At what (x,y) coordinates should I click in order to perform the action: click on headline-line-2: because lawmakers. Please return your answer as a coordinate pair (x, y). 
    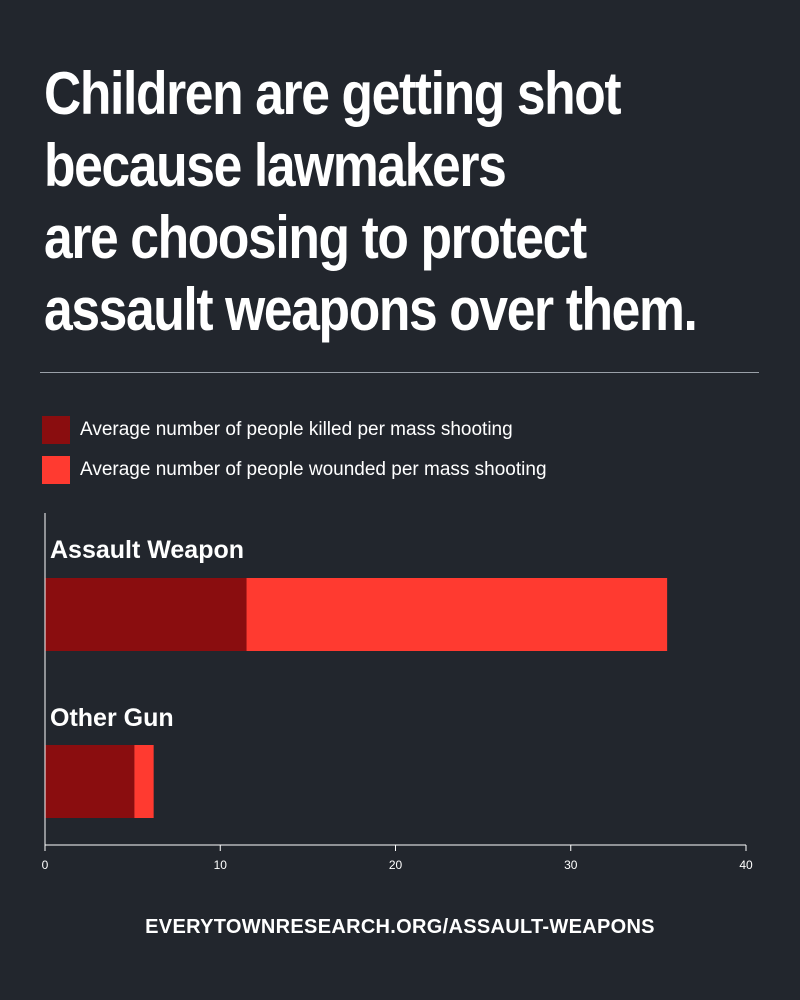
    Looking at the image, I should click on (275, 165).